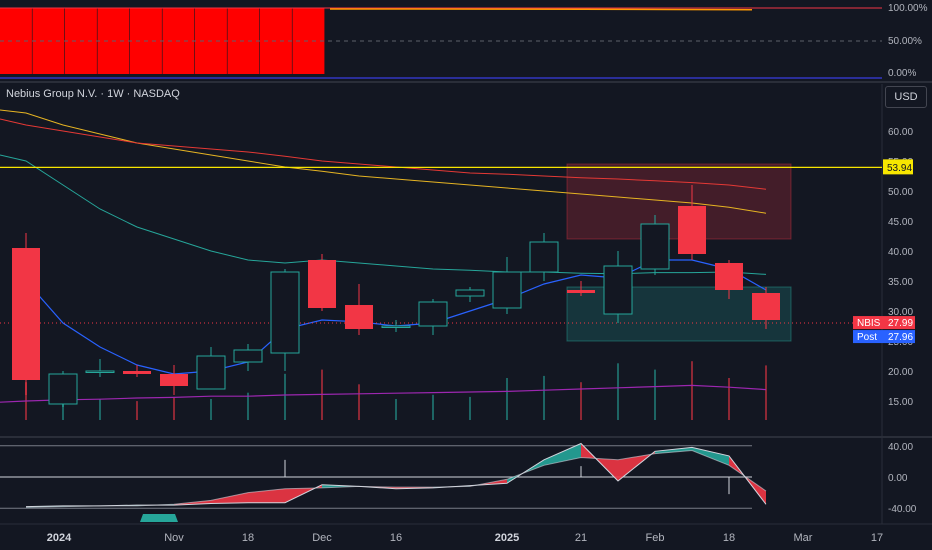 The width and height of the screenshot is (932, 550). Describe the element at coordinates (900, 132) in the screenshot. I see `price-tick-label: 60.00` at that location.